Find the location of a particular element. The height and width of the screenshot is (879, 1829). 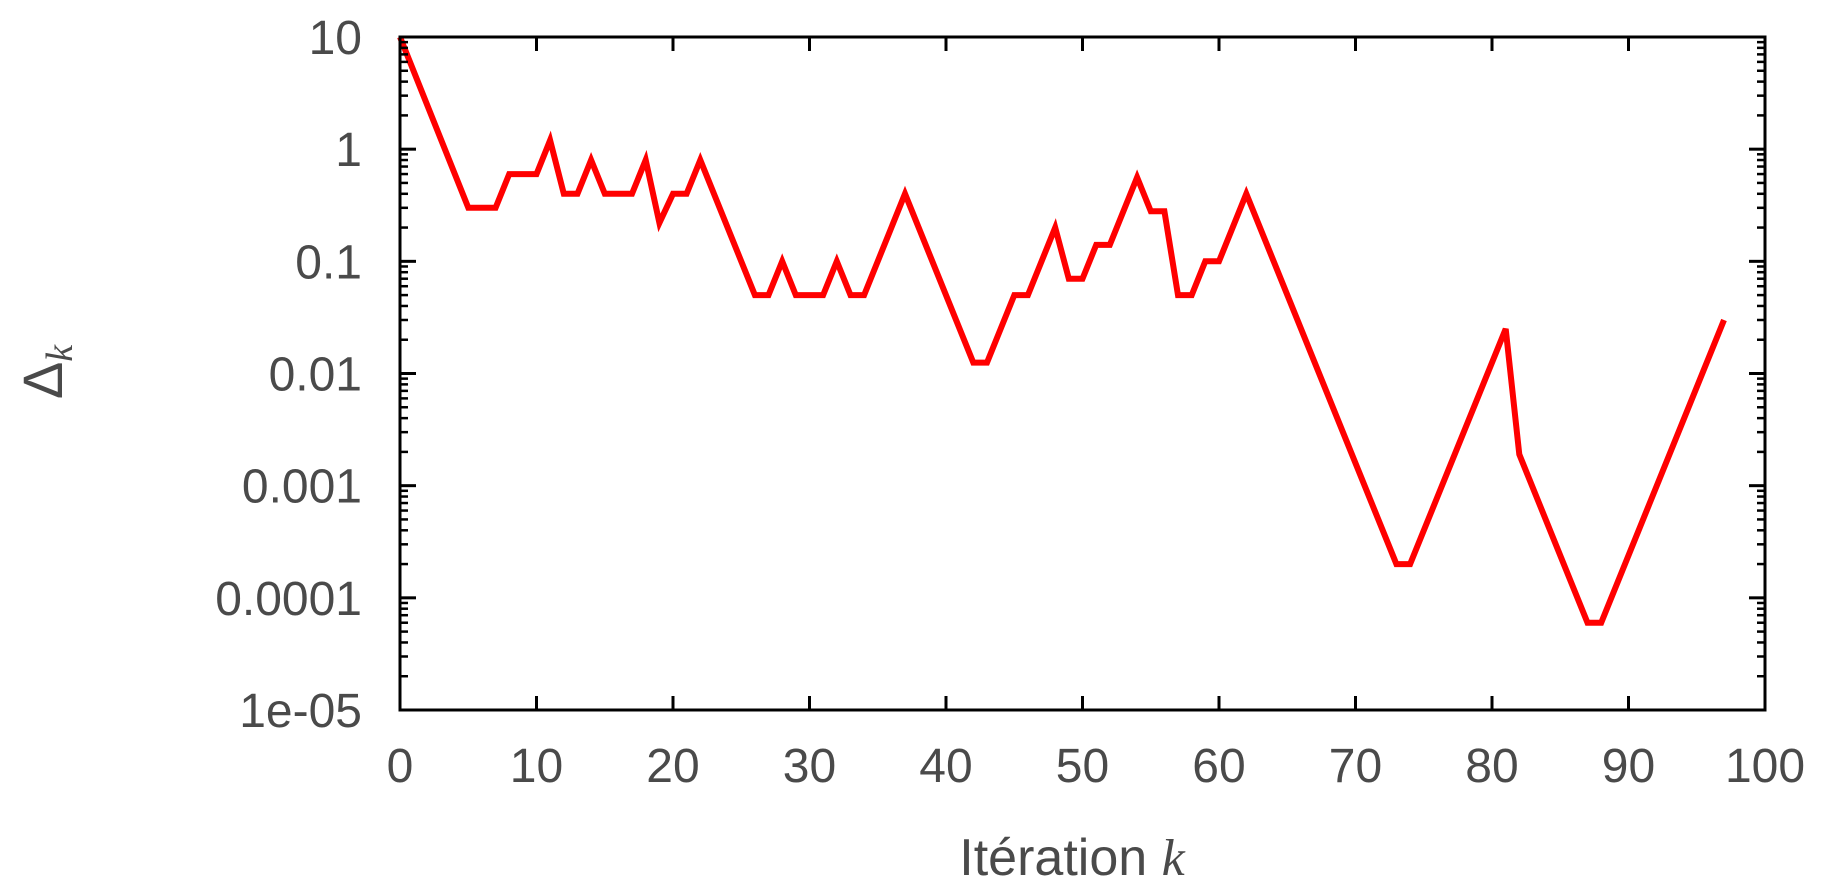

x-tick-label: 50 is located at coordinates (1082, 766).